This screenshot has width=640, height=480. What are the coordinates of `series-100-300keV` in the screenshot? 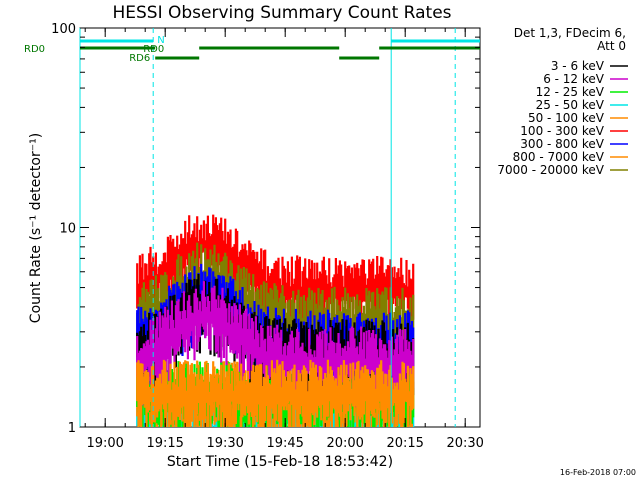 It's located at (275, 277).